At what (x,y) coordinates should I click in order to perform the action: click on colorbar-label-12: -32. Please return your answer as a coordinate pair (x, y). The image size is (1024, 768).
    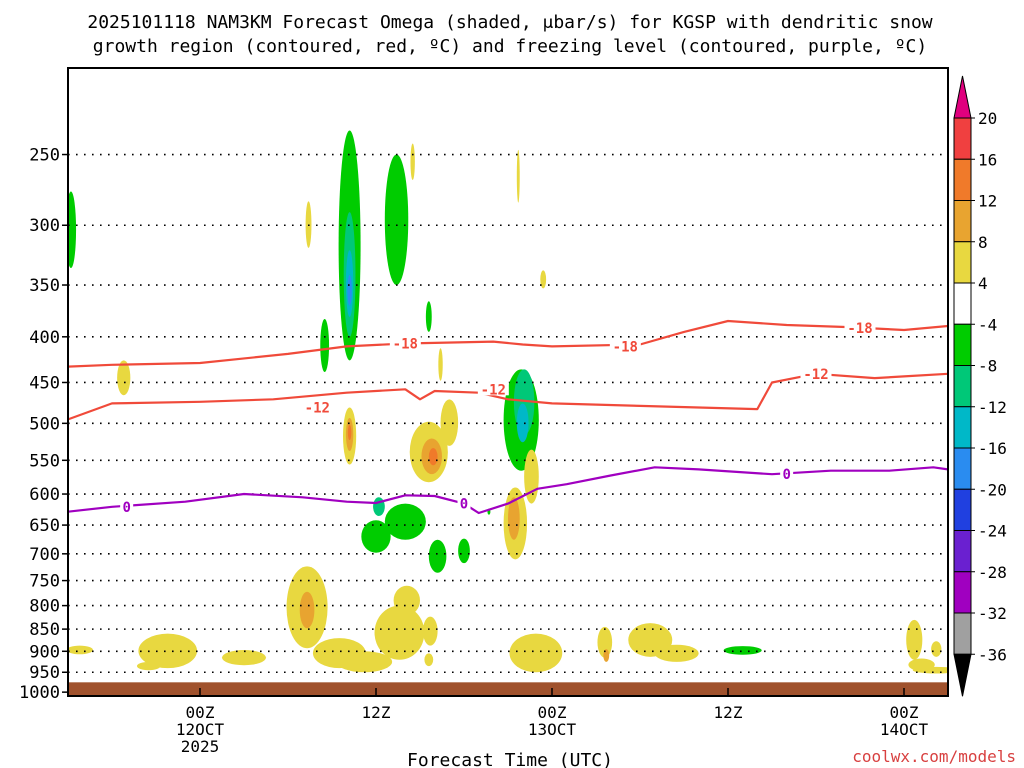
    Looking at the image, I should click on (992, 613).